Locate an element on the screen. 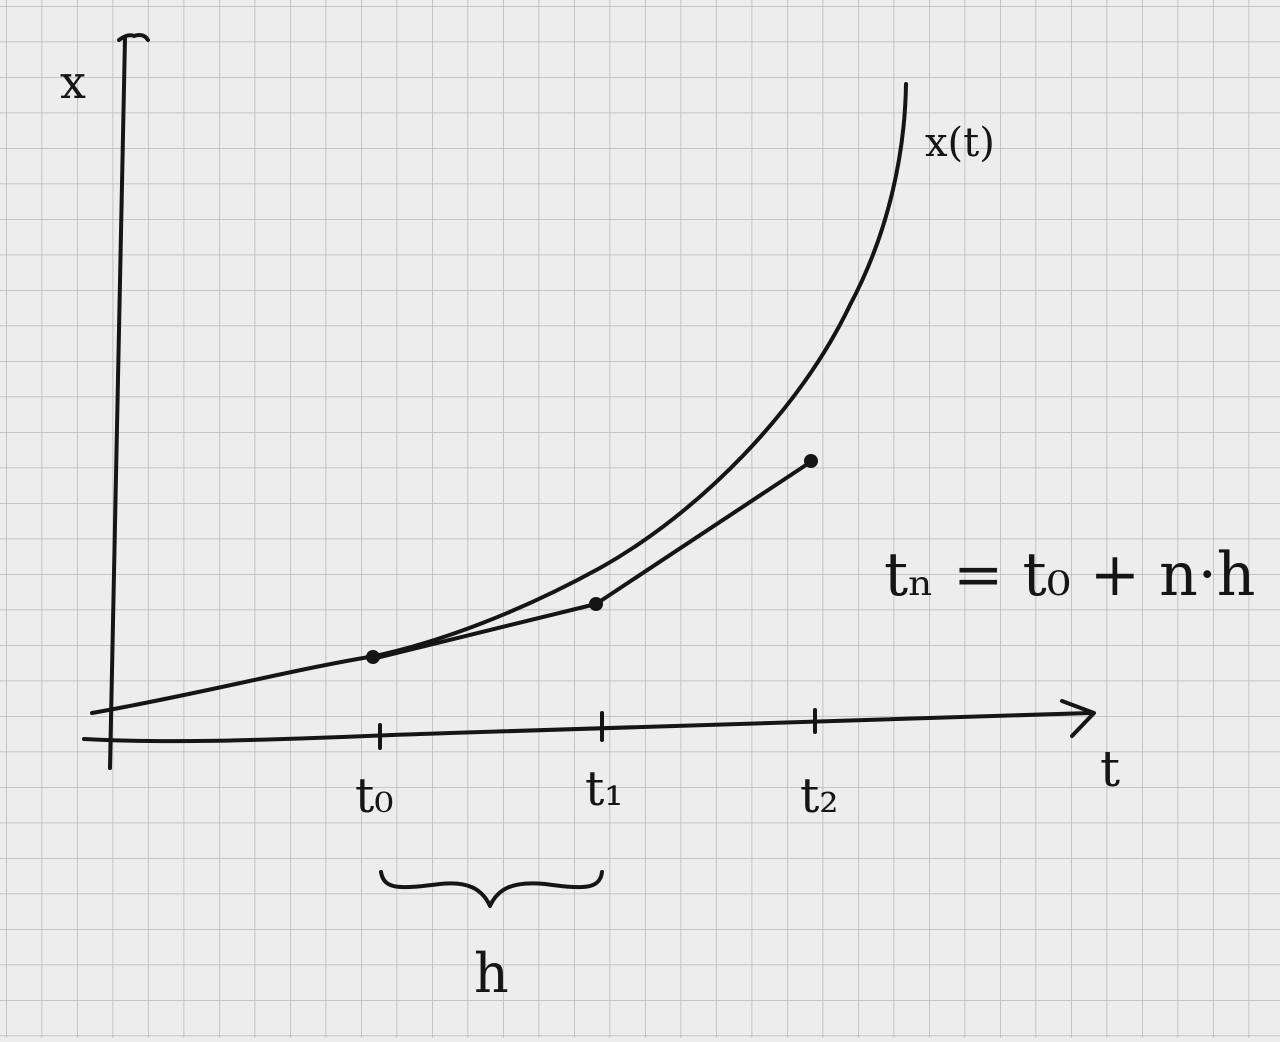 The image size is (1280, 1042). t-axis-line is located at coordinates (587, 727).